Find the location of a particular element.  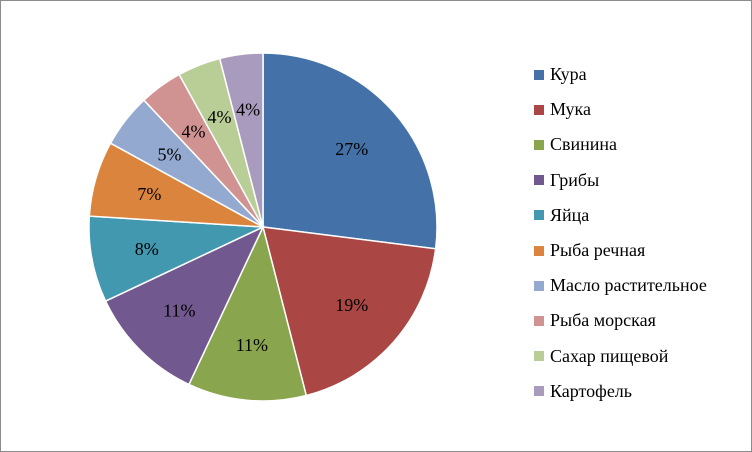

legend-label: Грибы is located at coordinates (575, 179).